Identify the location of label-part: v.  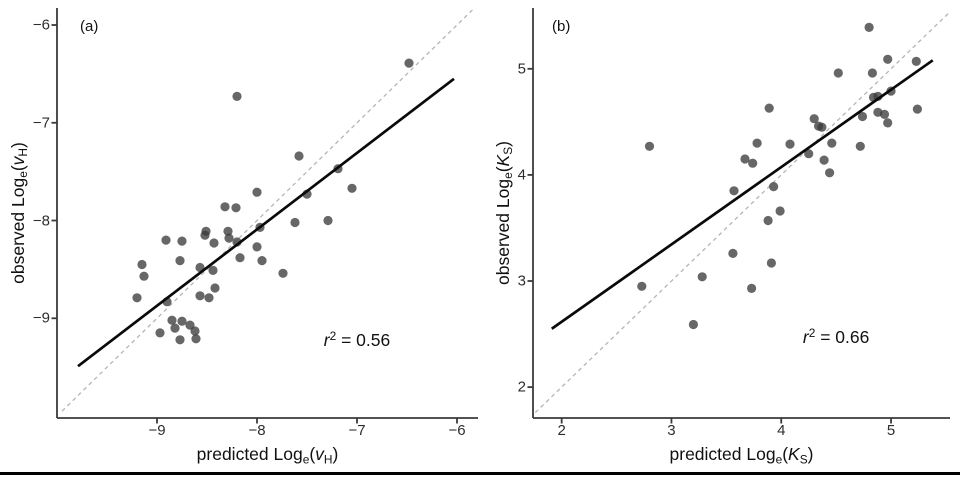
(319, 454).